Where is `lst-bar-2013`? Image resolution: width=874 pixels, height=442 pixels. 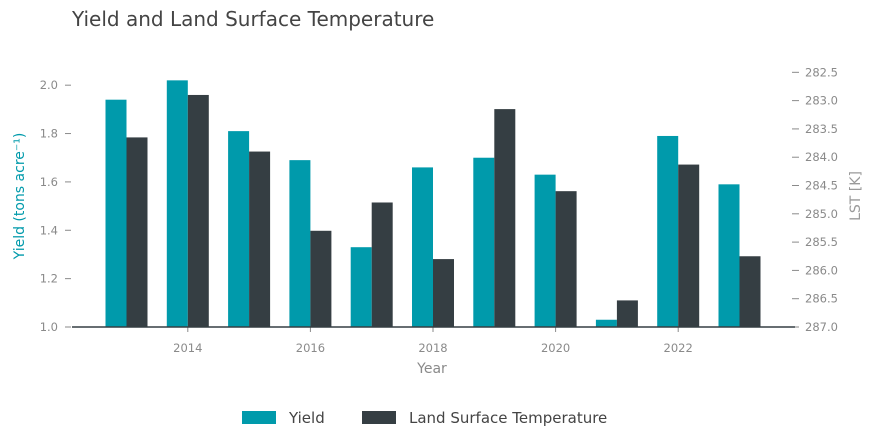
lst-bar-2013 is located at coordinates (137, 232).